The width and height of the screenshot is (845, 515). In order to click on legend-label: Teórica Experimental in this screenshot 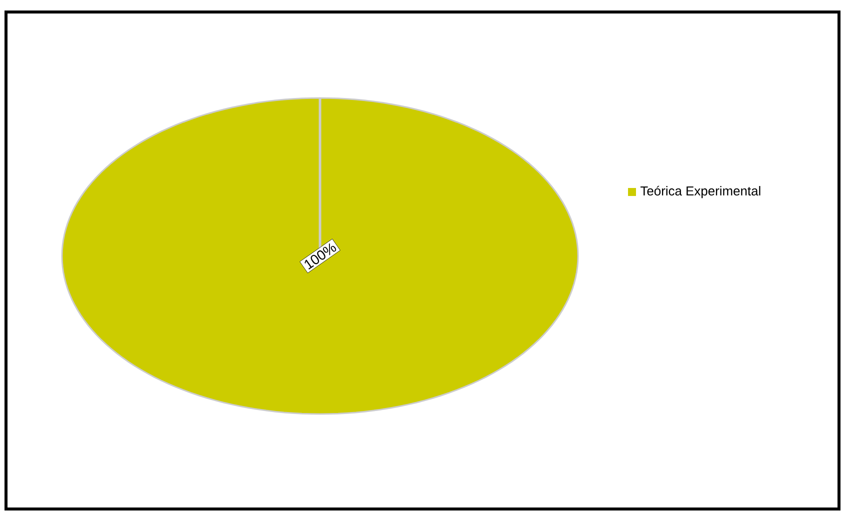, I will do `click(700, 192)`.